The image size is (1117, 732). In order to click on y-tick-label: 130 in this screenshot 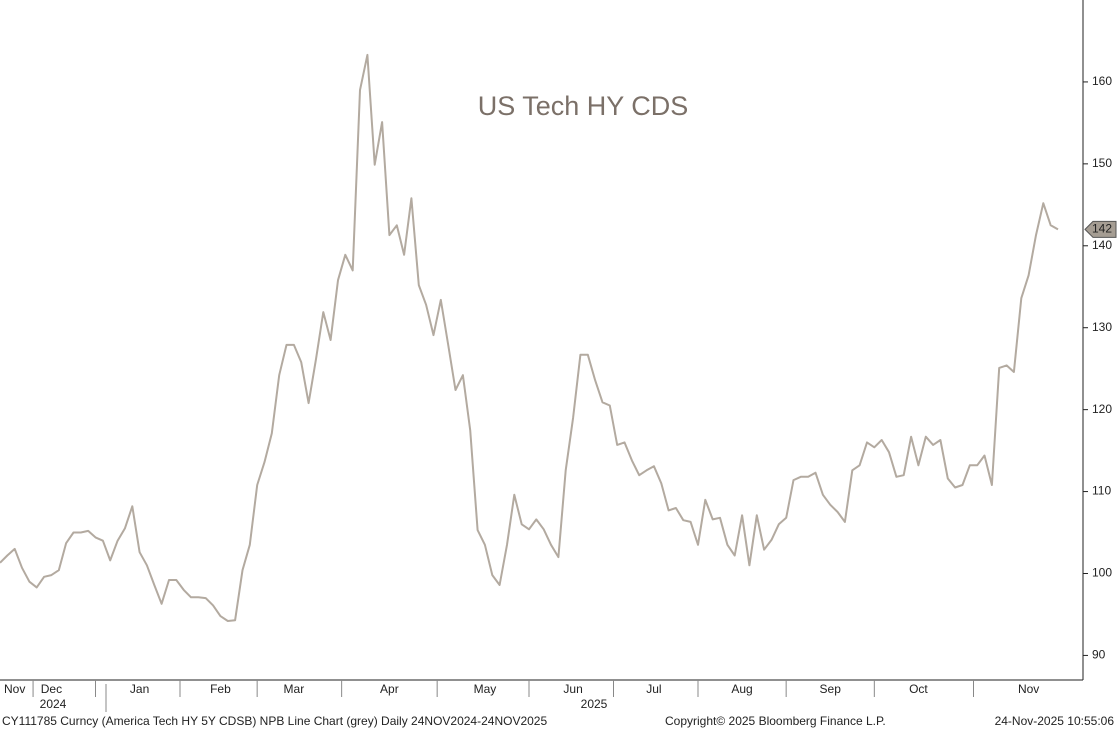, I will do `click(1102, 327)`.